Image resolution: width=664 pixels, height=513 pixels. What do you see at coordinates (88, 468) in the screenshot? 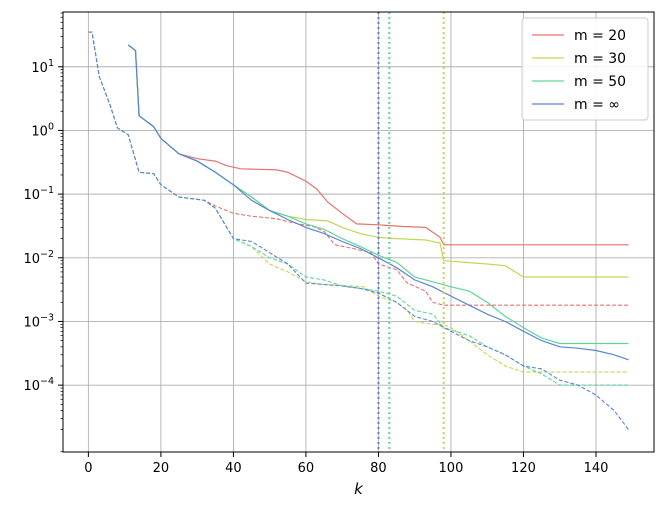
I see `x-tick-label: 0` at bounding box center [88, 468].